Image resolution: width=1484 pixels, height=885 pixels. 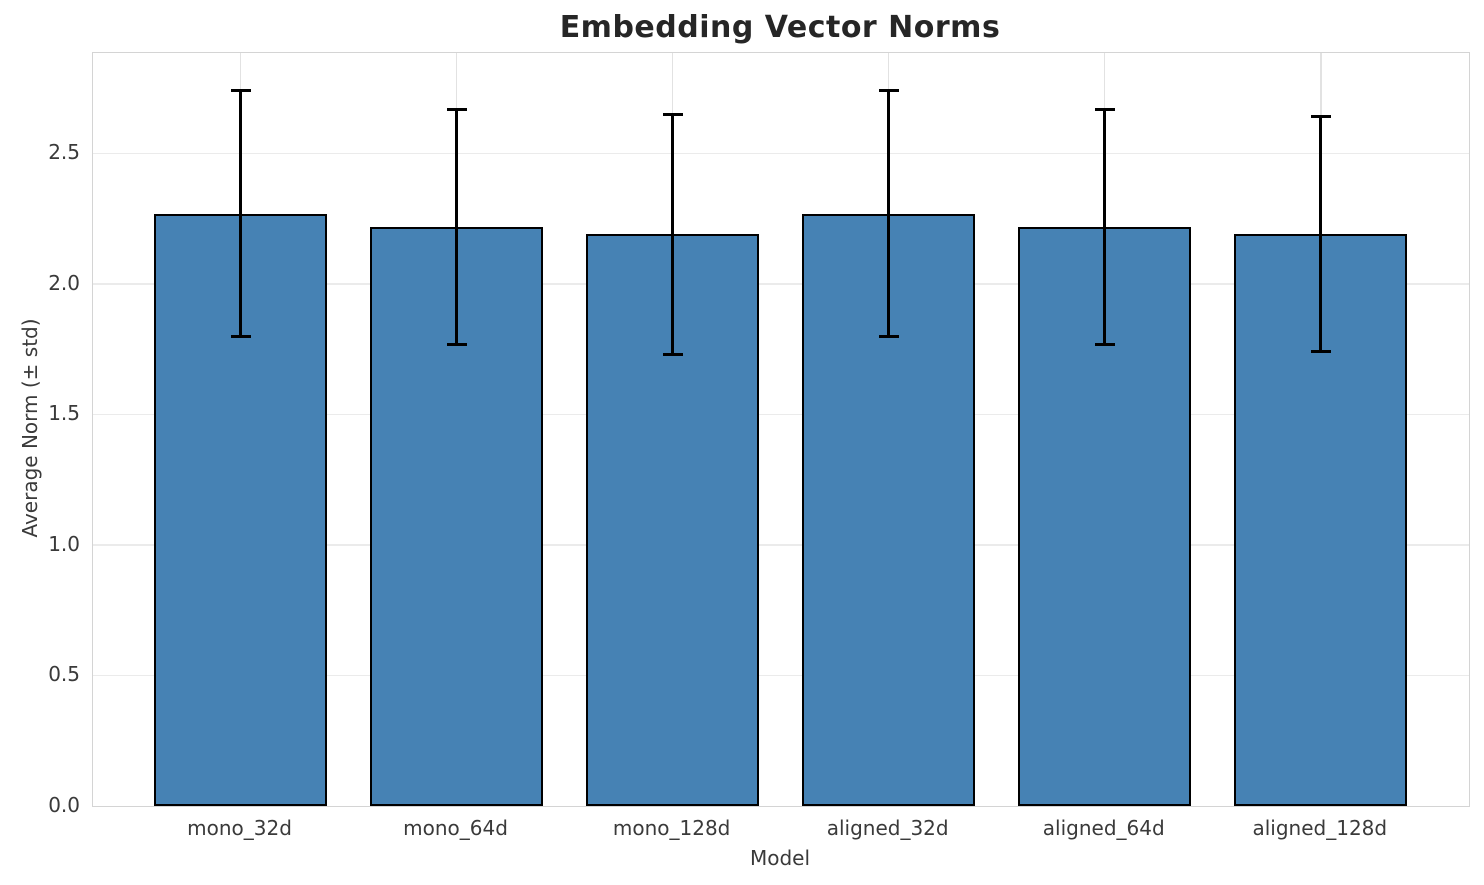 What do you see at coordinates (64, 413) in the screenshot?
I see `y-tick-label: 1.5` at bounding box center [64, 413].